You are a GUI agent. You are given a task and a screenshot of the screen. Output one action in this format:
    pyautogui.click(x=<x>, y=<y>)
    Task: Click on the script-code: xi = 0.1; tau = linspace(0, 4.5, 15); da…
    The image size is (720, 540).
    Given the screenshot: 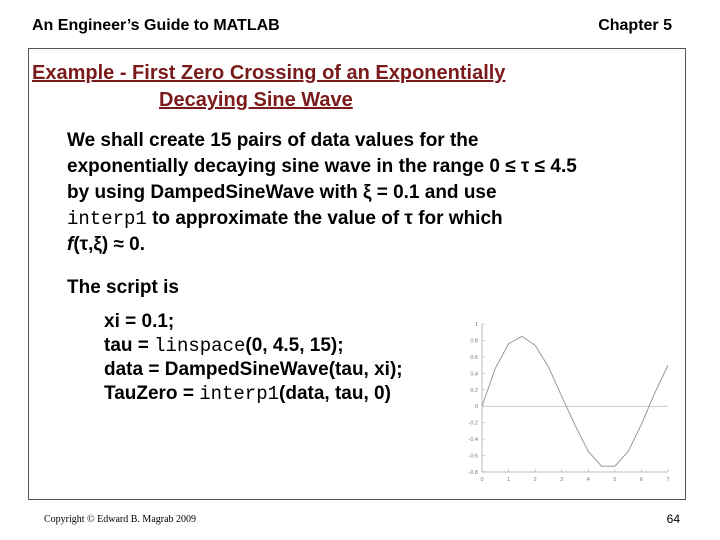 What is the action you would take?
    pyautogui.click(x=253, y=358)
    